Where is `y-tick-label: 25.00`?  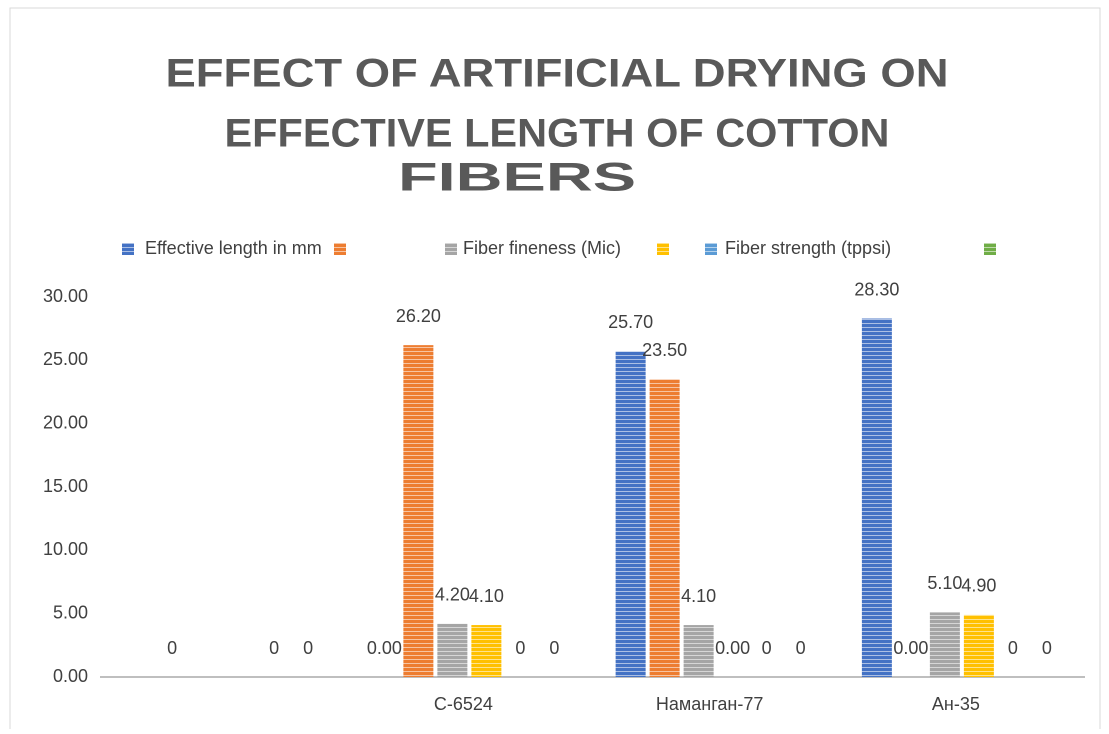 y-tick-label: 25.00 is located at coordinates (65, 359).